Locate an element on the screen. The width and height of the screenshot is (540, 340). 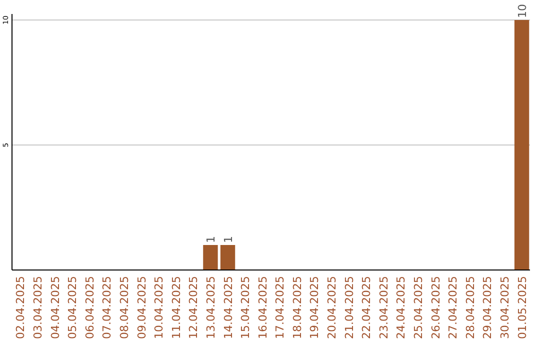
x-tick-label: 19.04.2025 is located at coordinates (315, 307).